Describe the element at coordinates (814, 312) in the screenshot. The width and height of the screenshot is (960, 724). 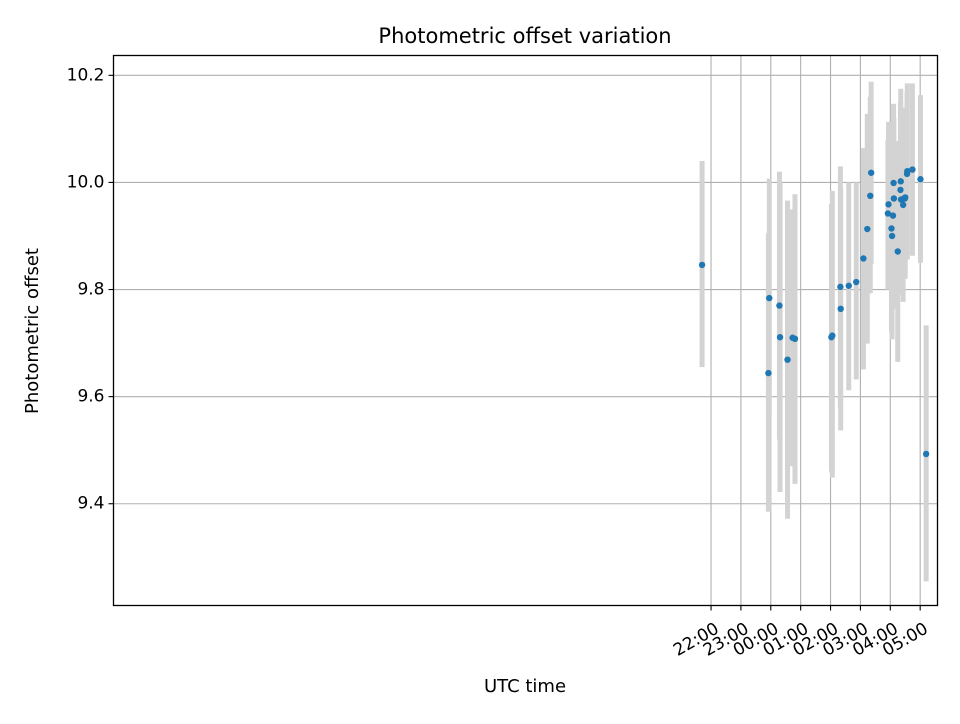
I see `data-points` at that location.